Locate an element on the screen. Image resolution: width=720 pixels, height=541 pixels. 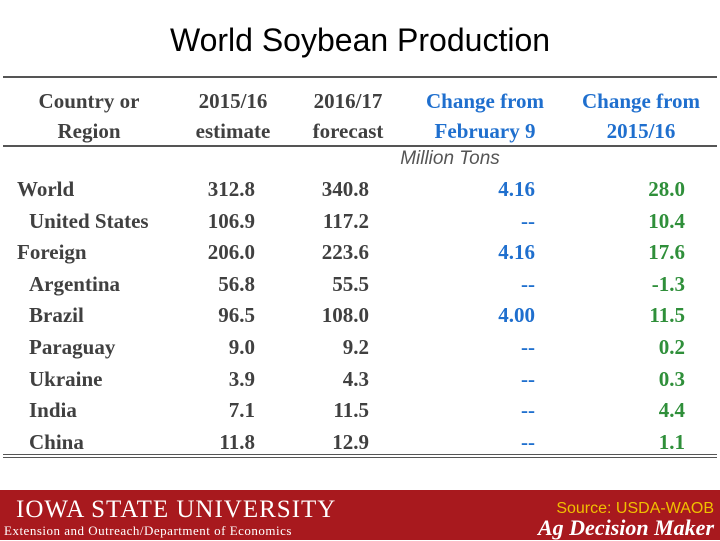
table-row: Ukraine 3.9 4.3 -- 0.3 is located at coordinates (360, 379).